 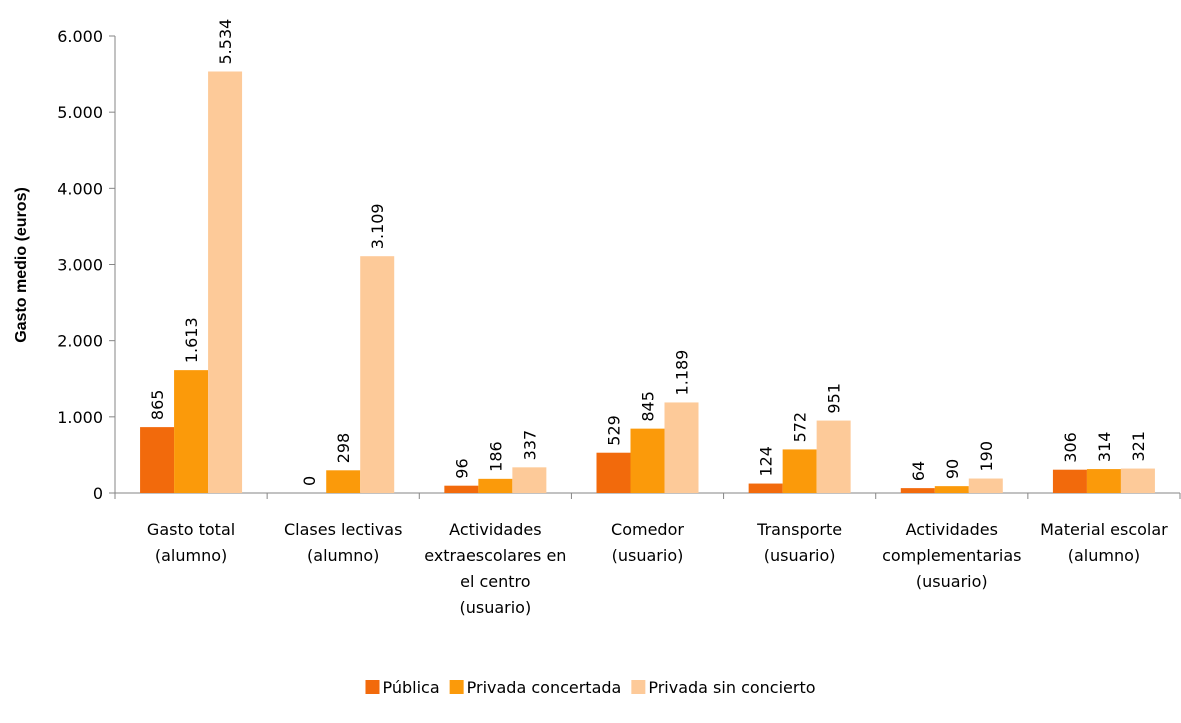 I want to click on value-label: 0, so click(x=309, y=481).